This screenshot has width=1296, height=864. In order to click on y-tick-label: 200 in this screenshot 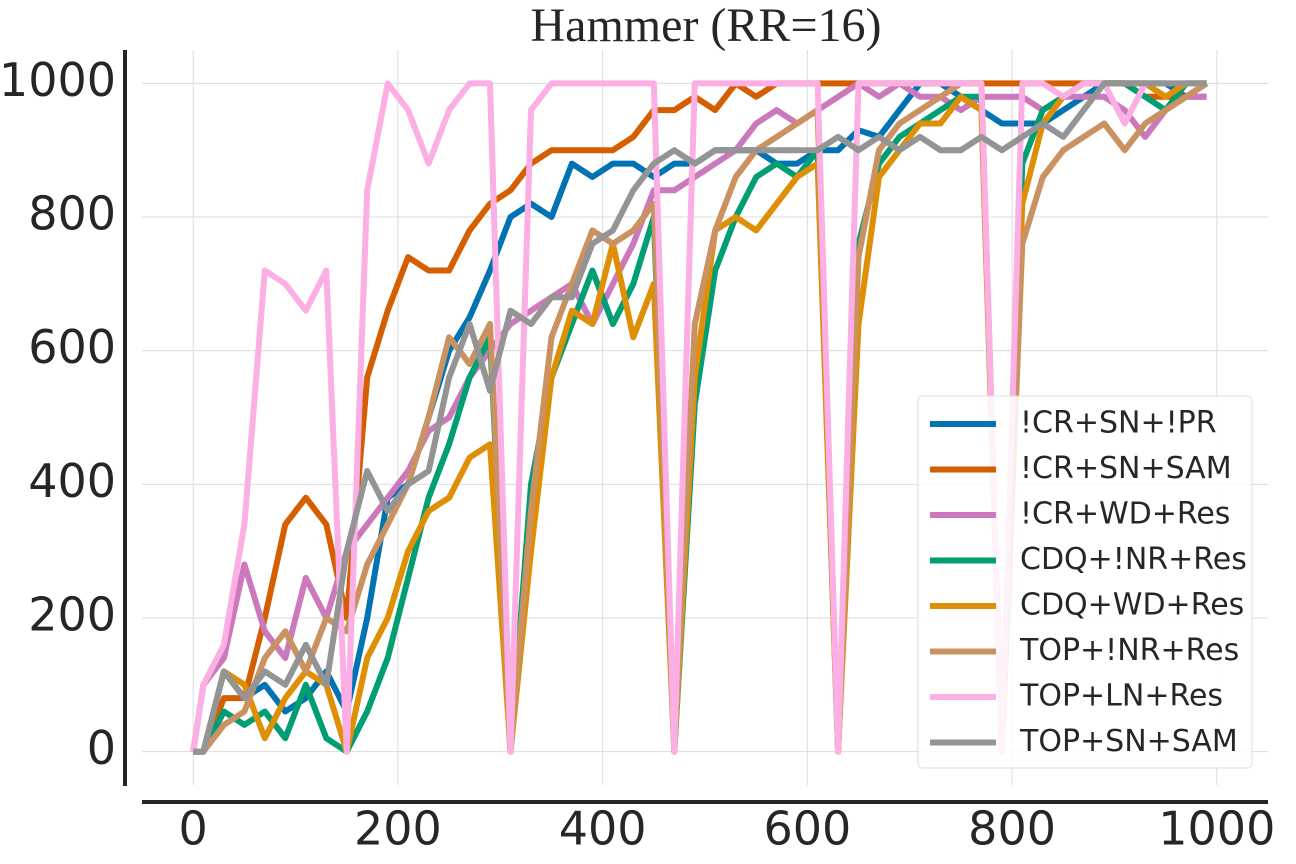, I will do `click(72, 614)`.